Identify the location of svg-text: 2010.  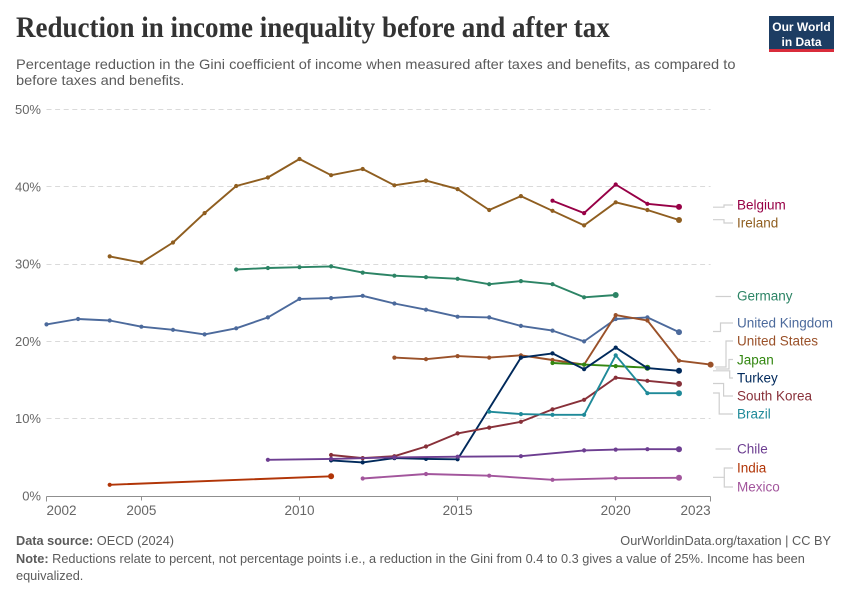
(299, 510).